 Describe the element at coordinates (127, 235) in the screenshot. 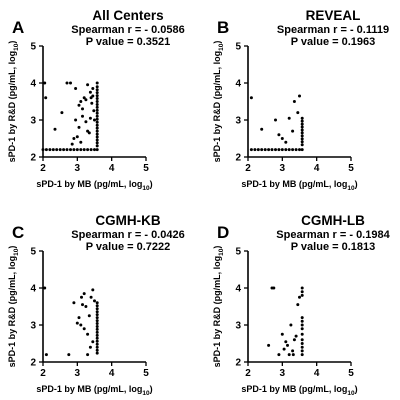

I see `spearman-text: Spearman r = - 0.0426` at that location.